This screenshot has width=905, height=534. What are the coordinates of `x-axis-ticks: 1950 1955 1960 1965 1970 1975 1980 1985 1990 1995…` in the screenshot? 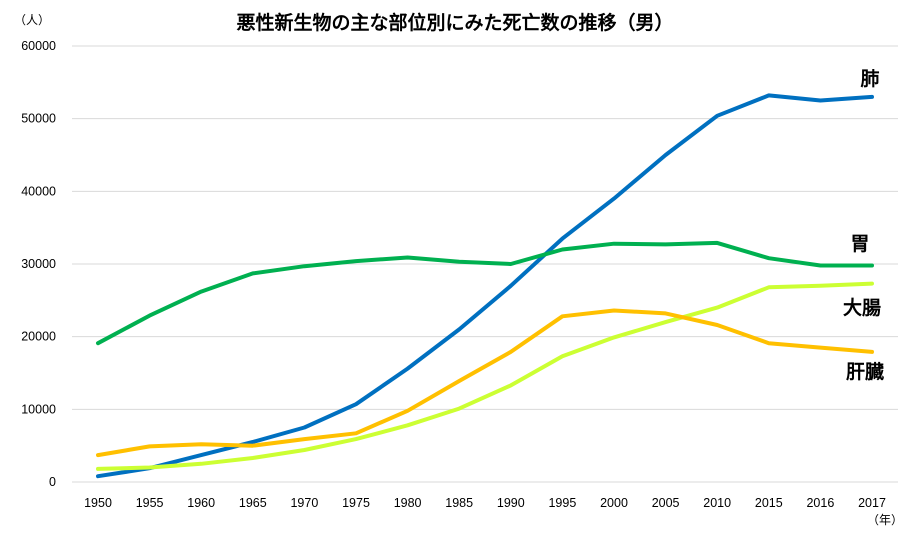 It's located at (485, 503).